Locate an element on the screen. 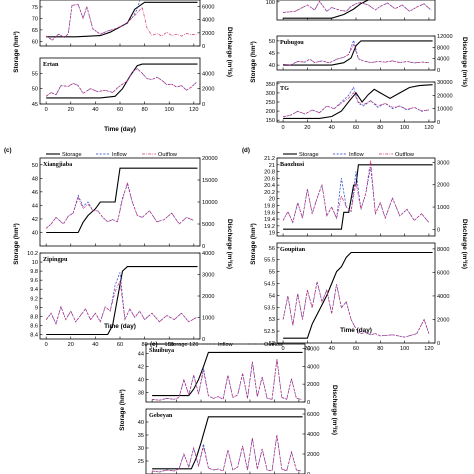 The width and height of the screenshot is (474, 474). y-tick-label: 20.4 is located at coordinates (269, 186).